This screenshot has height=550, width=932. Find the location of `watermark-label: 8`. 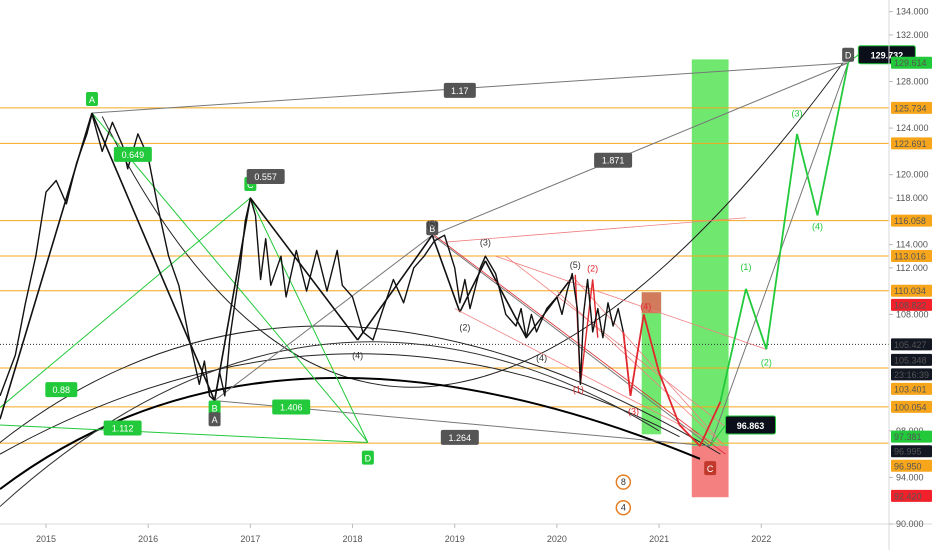

watermark-label: 8 is located at coordinates (623, 482).